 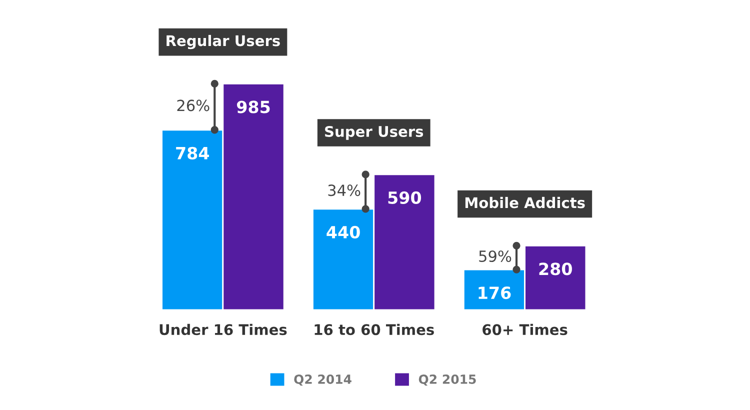 What do you see at coordinates (525, 330) in the screenshot?
I see `x-tick-label: 60+ Times` at bounding box center [525, 330].